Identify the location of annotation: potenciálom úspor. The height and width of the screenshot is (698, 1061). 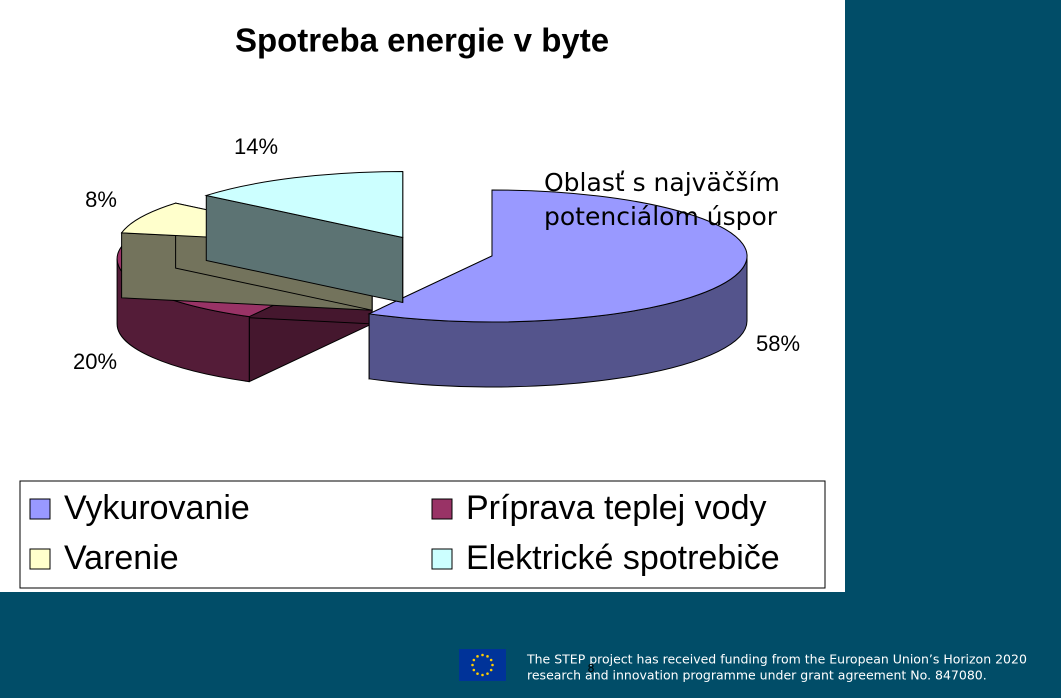
(661, 216).